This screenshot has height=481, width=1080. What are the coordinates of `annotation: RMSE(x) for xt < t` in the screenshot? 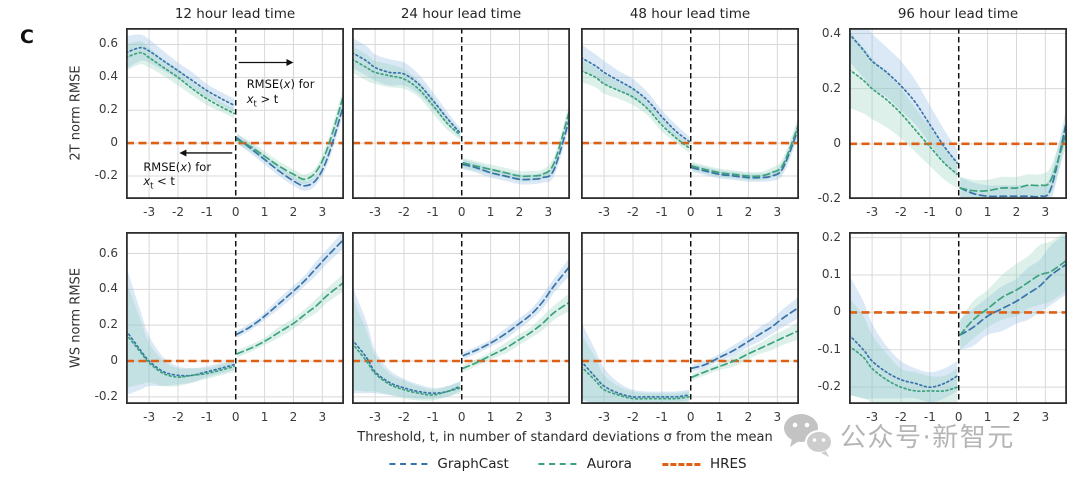 It's located at (177, 175).